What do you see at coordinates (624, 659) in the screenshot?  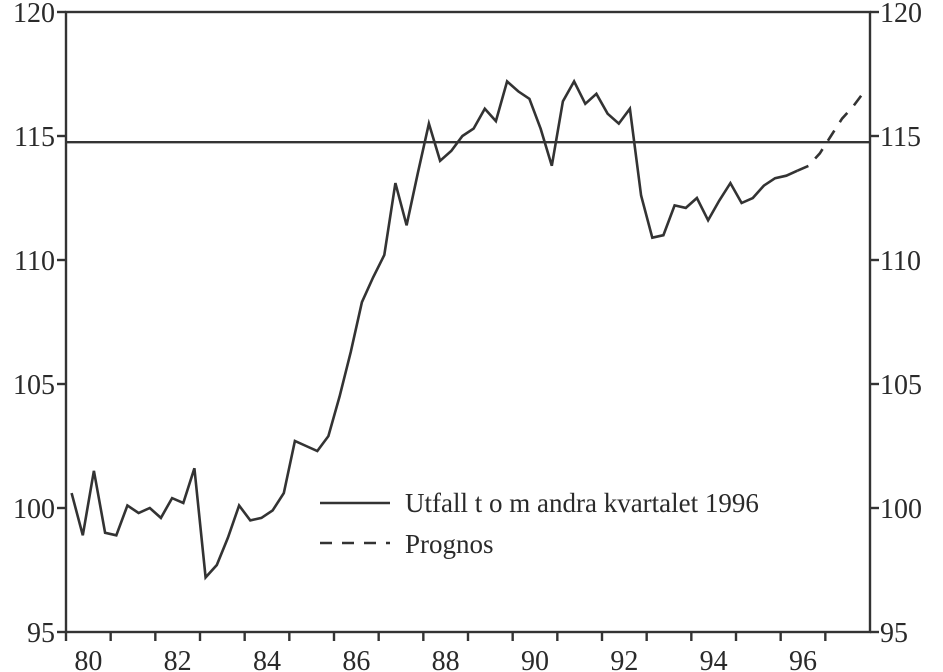 I see `x-tick-label: 92` at bounding box center [624, 659].